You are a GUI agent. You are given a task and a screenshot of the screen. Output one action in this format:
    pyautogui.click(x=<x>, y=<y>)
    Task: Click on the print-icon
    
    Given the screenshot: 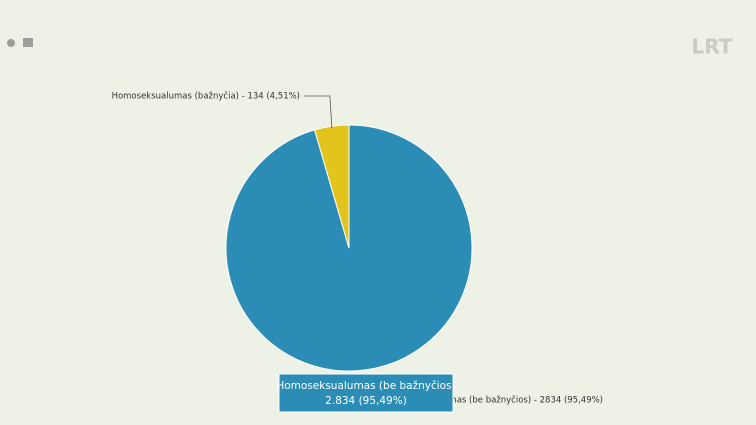 What is the action you would take?
    pyautogui.click(x=28, y=42)
    